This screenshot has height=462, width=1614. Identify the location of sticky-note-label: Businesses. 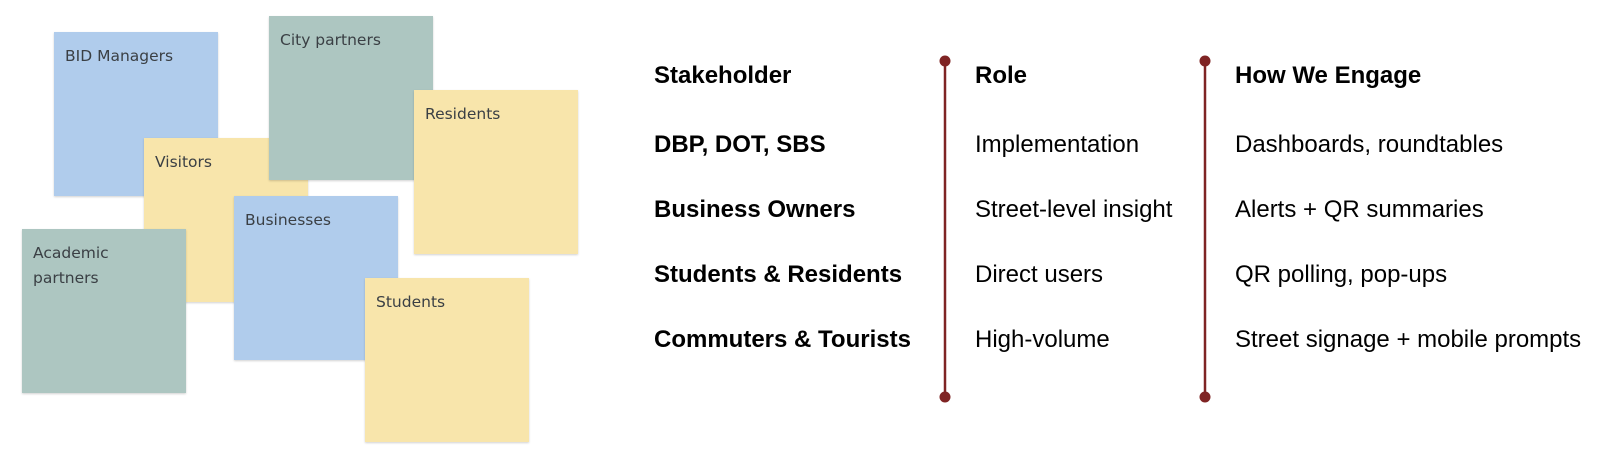
(288, 220).